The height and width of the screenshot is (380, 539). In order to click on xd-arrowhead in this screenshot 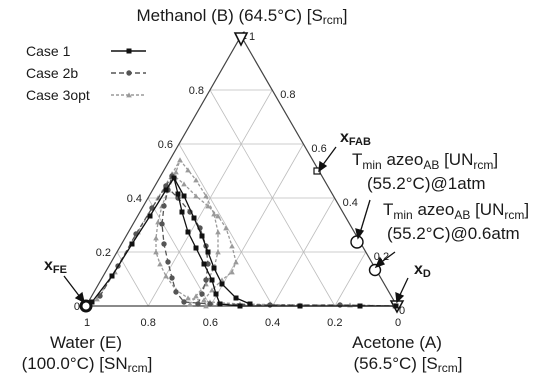, I will do `click(400, 297)`.